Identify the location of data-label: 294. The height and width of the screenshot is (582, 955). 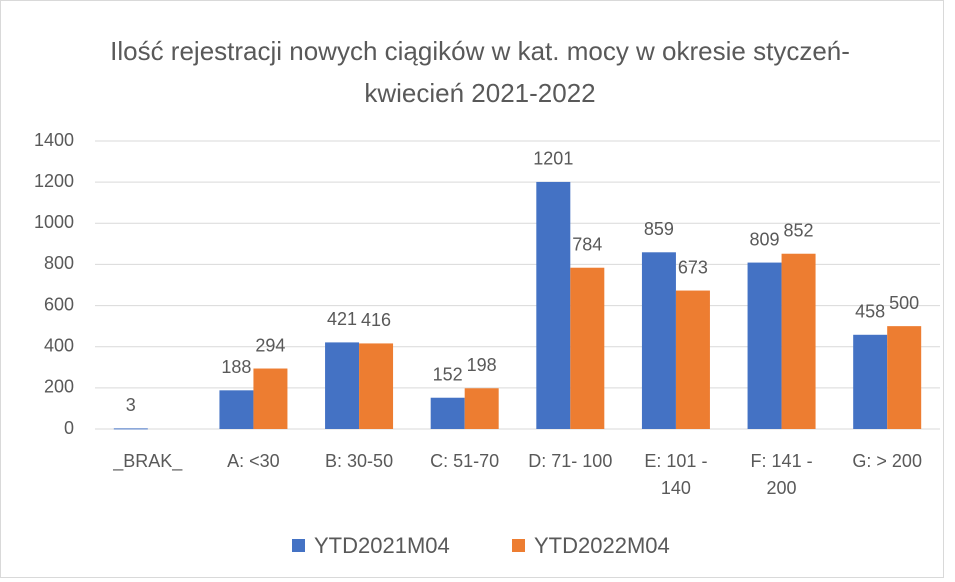
(270, 345).